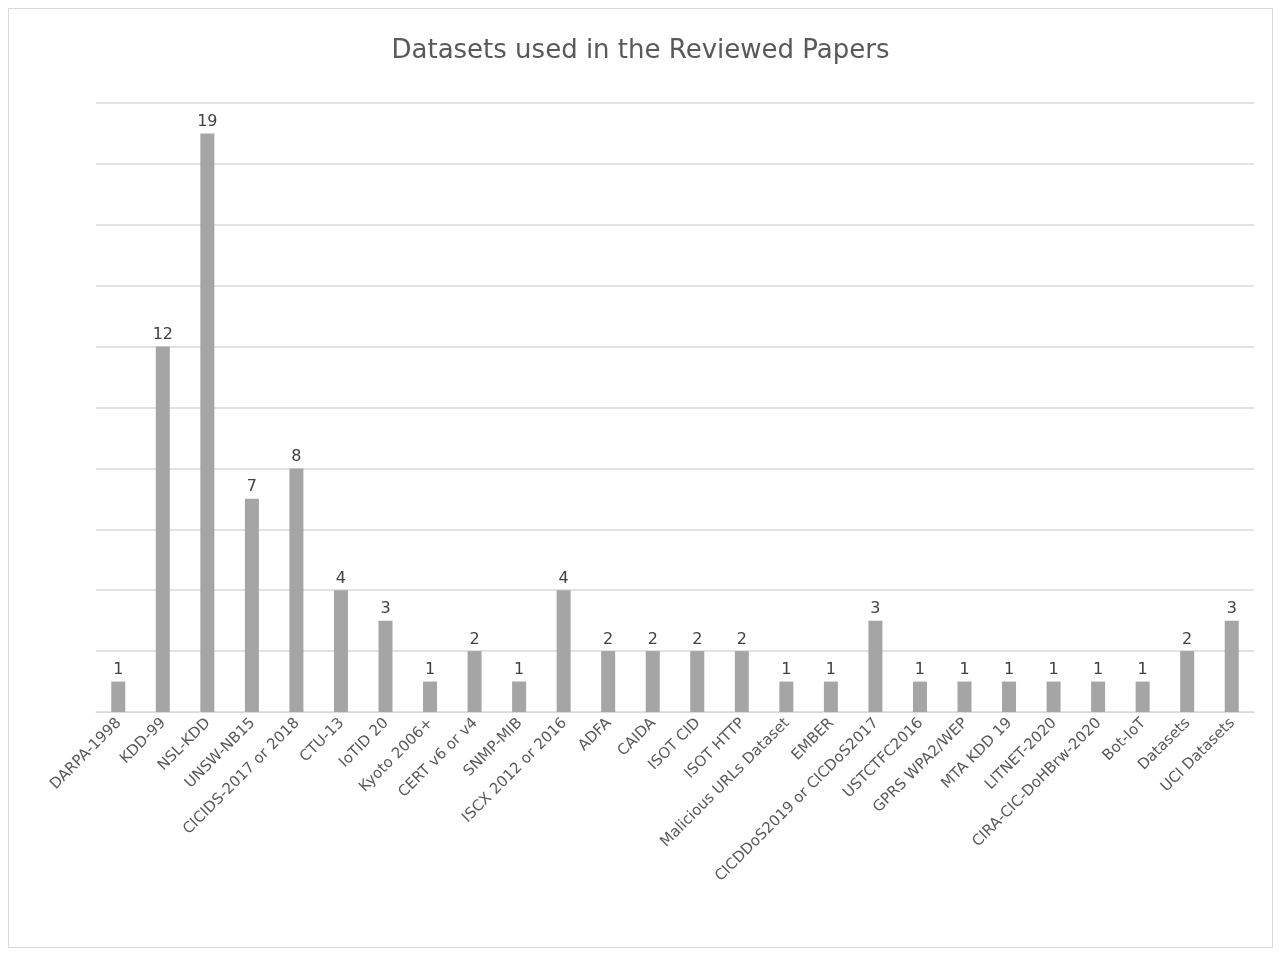 This screenshot has width=1283, height=958. I want to click on chart-title: Datasets used in the Reviewed Papers, so click(640, 49).